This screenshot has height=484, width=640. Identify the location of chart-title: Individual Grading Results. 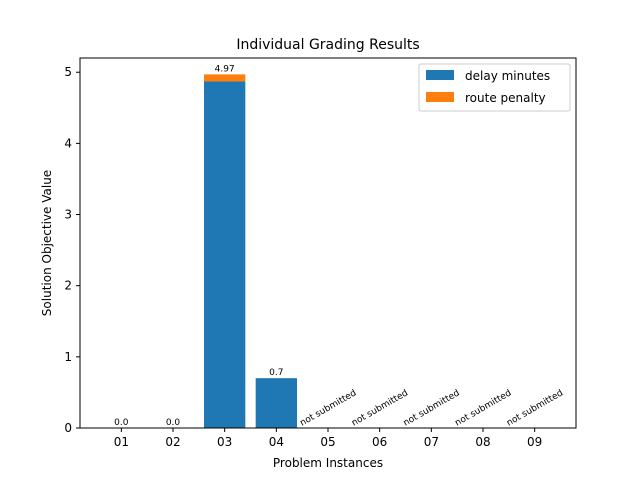
(327, 45).